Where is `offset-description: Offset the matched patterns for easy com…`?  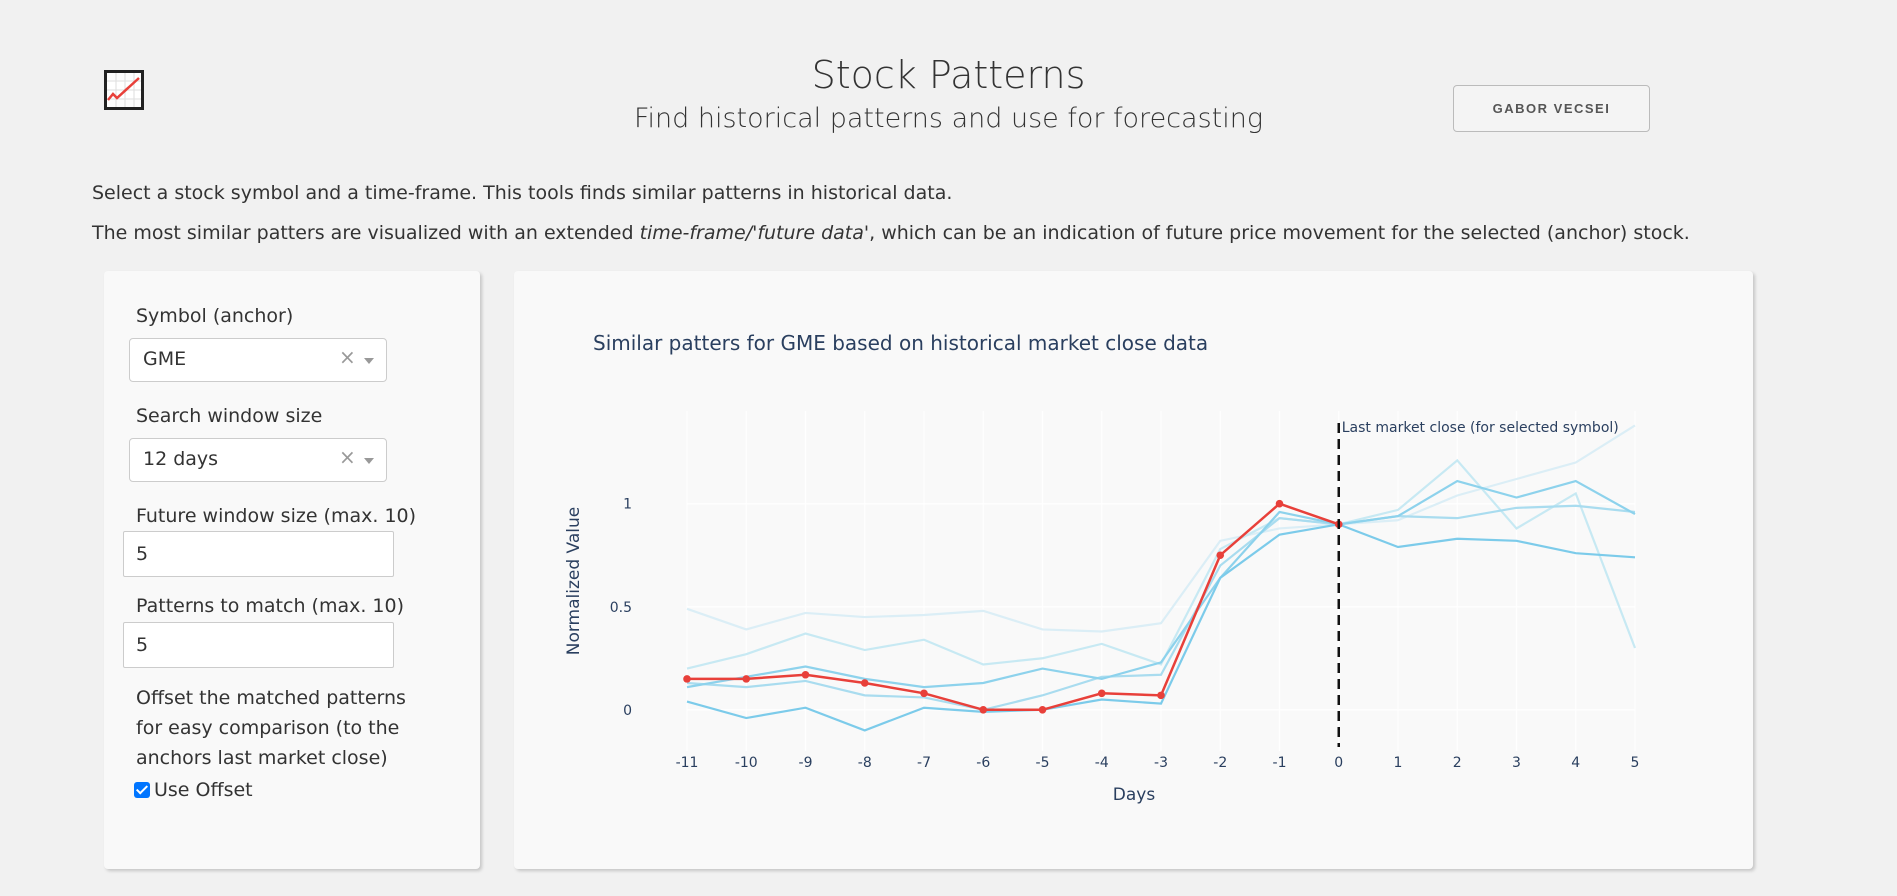
offset-description: Offset the matched patterns for easy com… is located at coordinates (271, 728).